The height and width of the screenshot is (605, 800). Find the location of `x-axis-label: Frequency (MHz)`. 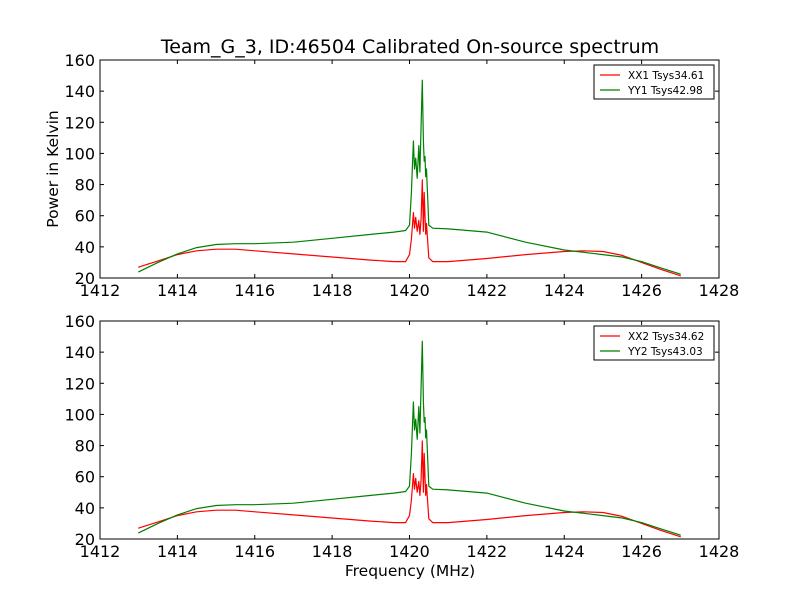

x-axis-label: Frequency (MHz) is located at coordinates (410, 571).